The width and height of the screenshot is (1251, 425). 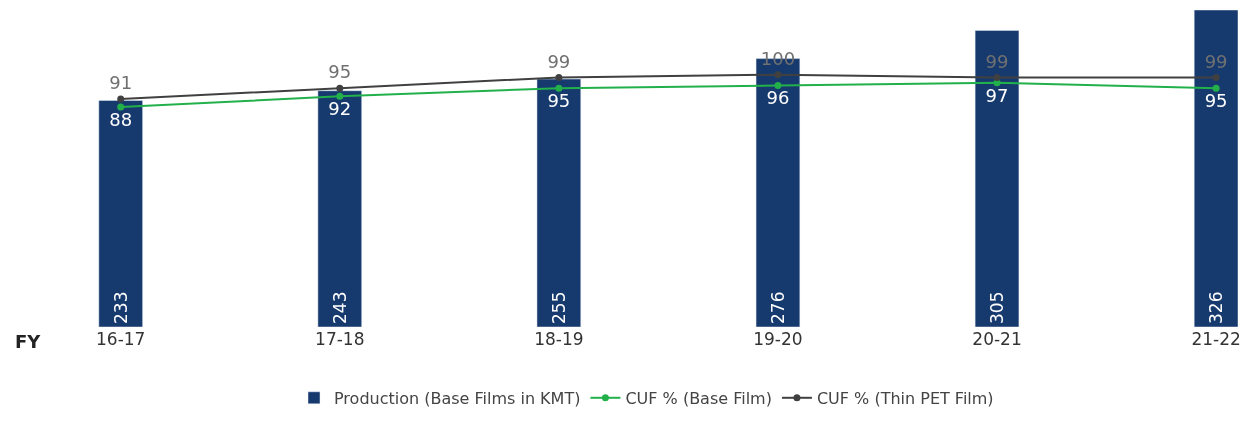 I want to click on legend-label: Production (Base Films in KMT), so click(x=457, y=399).